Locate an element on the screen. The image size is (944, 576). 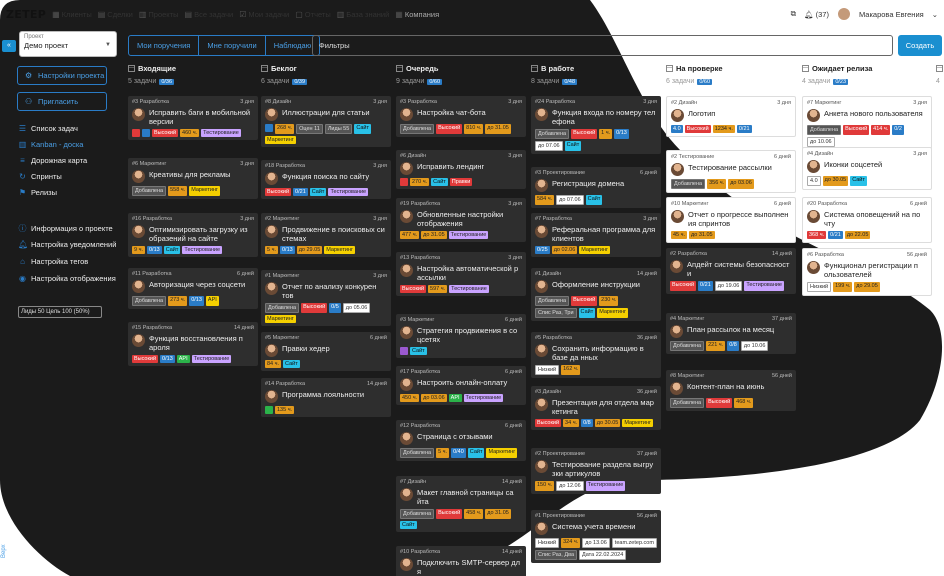
project-select: Проект Демо проект ▼ is located at coordinates (68, 44).